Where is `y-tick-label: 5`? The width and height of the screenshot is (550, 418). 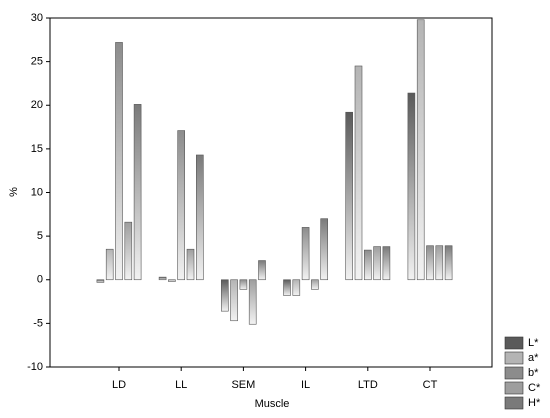
y-tick-label: 5 is located at coordinates (40, 236).